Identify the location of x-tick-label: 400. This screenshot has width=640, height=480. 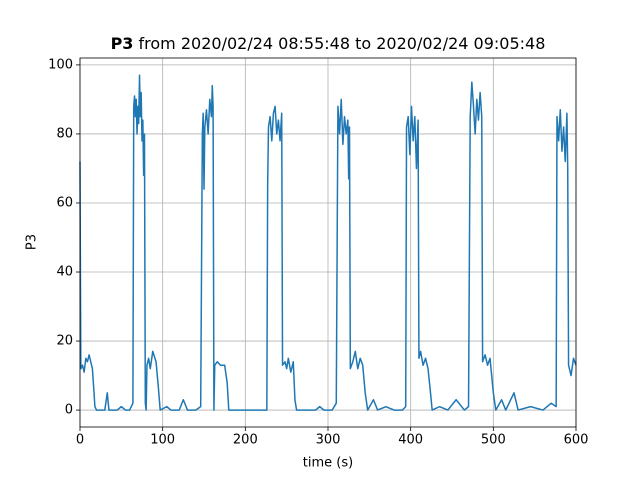
(410, 440).